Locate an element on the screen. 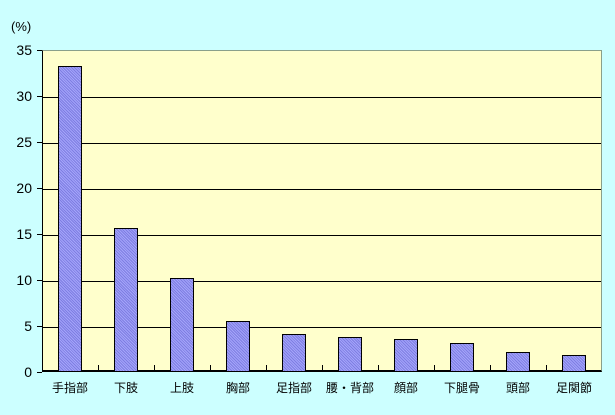 This screenshot has height=415, width=615. x-category-label-足指部: 足指部 is located at coordinates (293, 388).